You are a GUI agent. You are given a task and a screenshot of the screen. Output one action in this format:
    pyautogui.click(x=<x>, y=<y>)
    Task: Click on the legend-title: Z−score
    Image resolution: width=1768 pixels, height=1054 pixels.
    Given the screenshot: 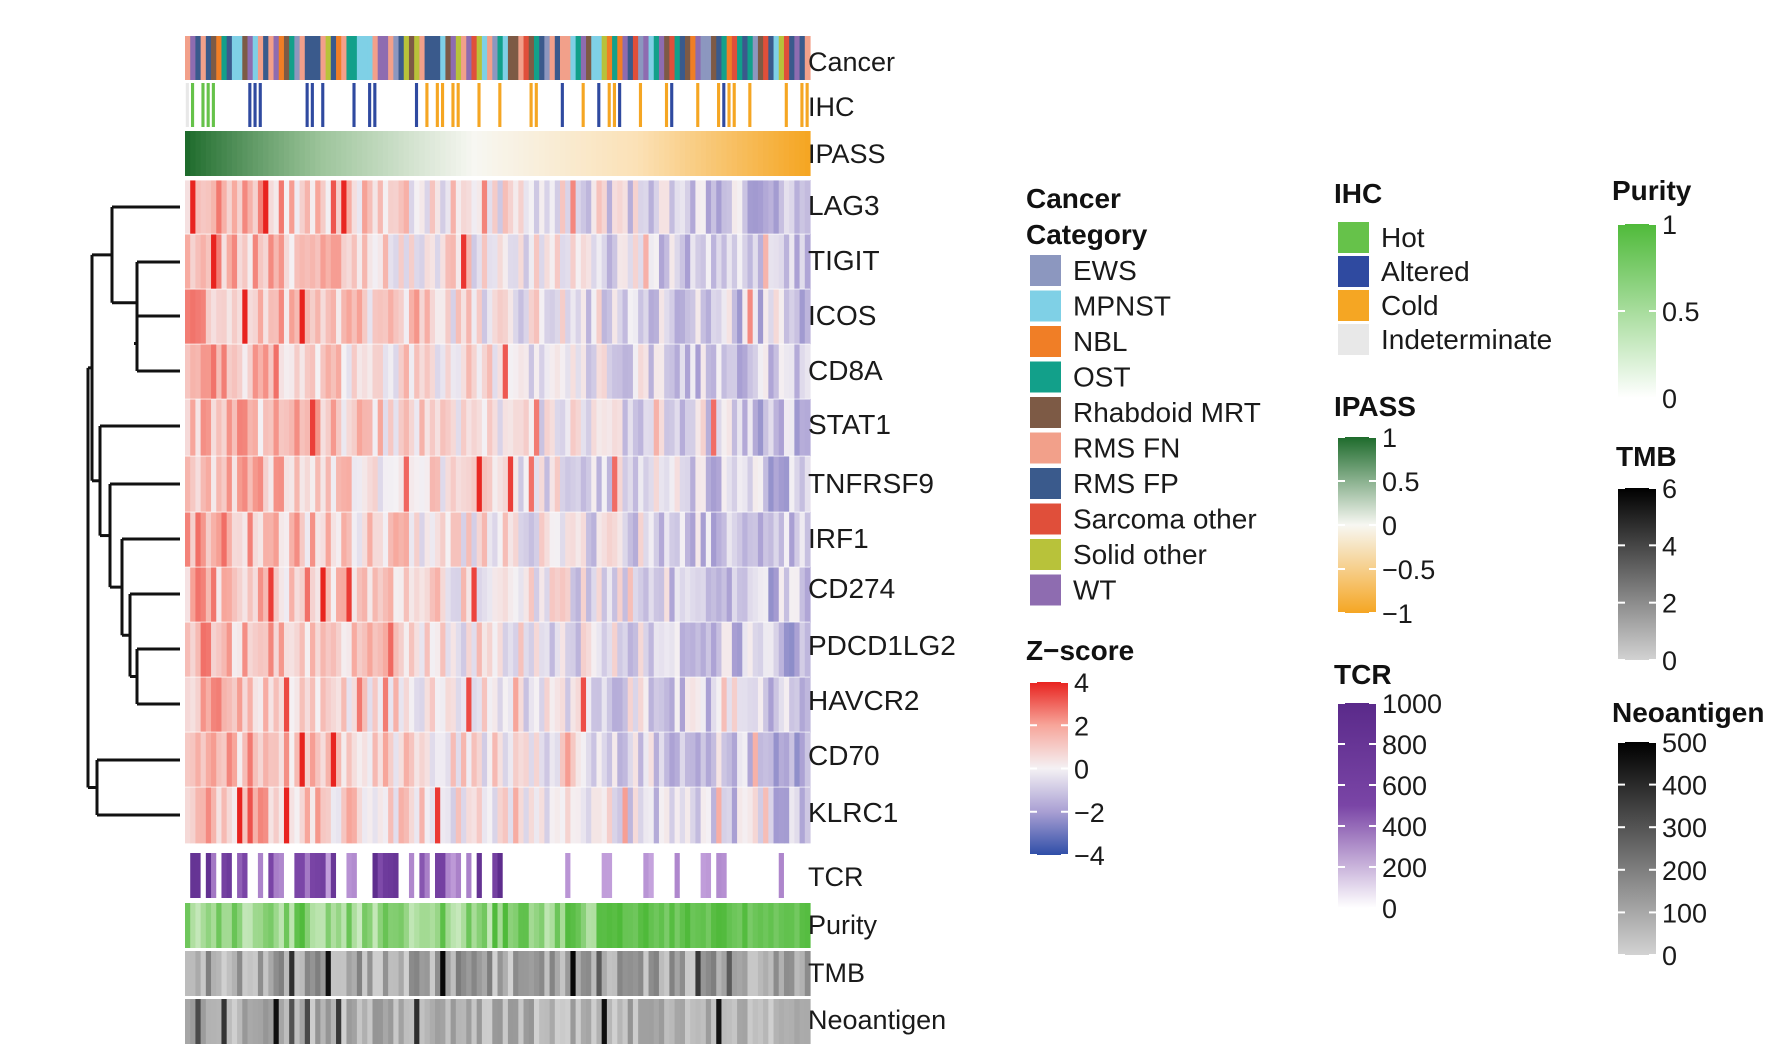 What is the action you would take?
    pyautogui.click(x=1080, y=650)
    